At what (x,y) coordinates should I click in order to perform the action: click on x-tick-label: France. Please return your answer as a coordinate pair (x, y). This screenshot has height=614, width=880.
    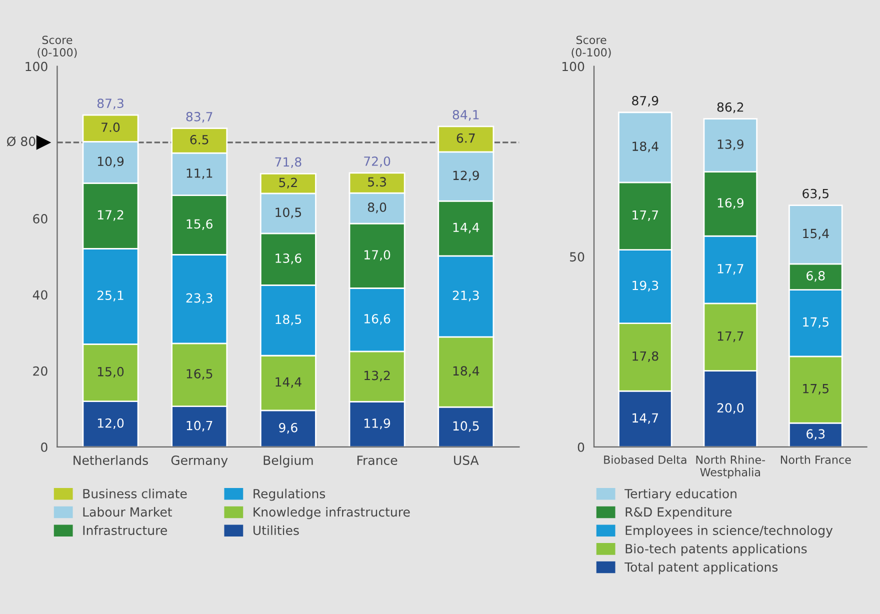
    Looking at the image, I should click on (377, 460).